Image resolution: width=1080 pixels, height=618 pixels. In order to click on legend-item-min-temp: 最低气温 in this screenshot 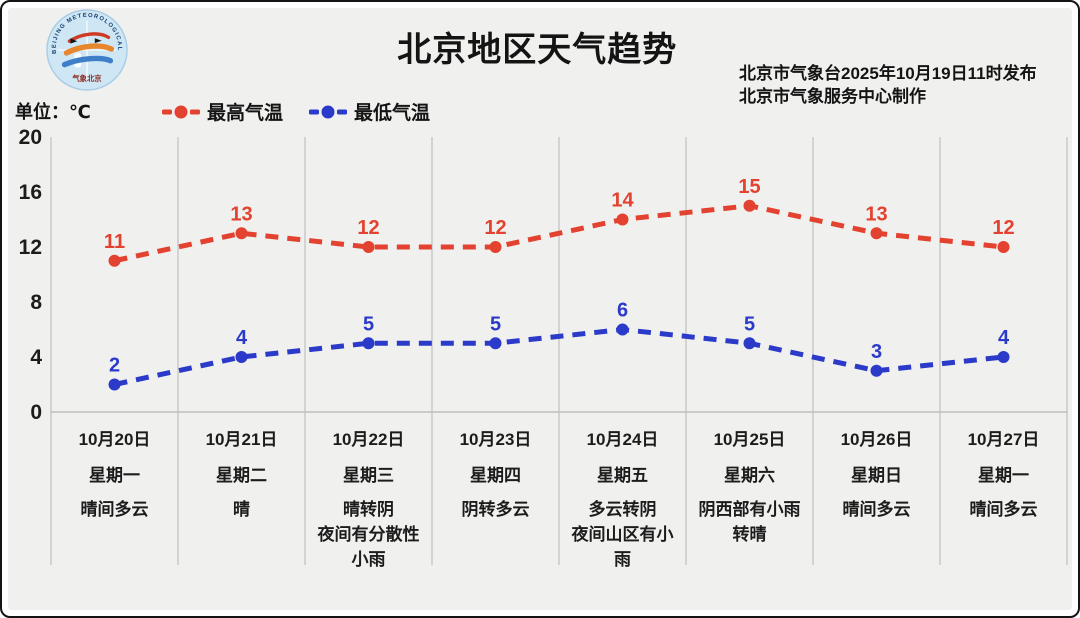, I will do `click(369, 111)`.